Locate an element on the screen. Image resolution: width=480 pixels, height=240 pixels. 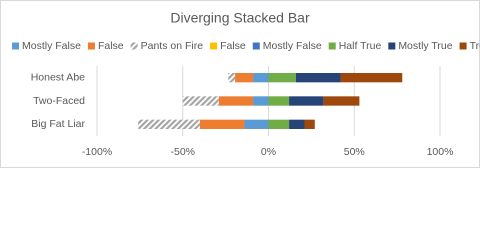
x-tick-label: 0% is located at coordinates (268, 152).